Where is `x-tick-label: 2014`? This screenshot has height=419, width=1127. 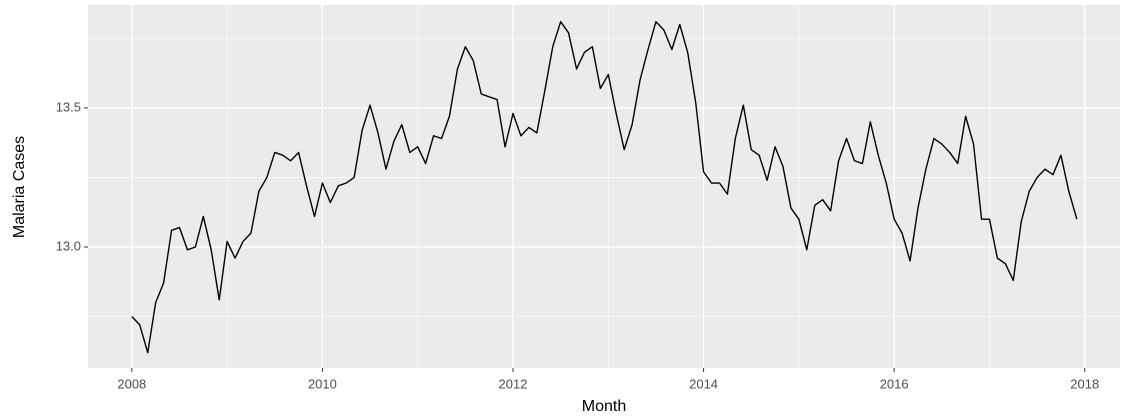
x-tick-label: 2014 is located at coordinates (703, 383).